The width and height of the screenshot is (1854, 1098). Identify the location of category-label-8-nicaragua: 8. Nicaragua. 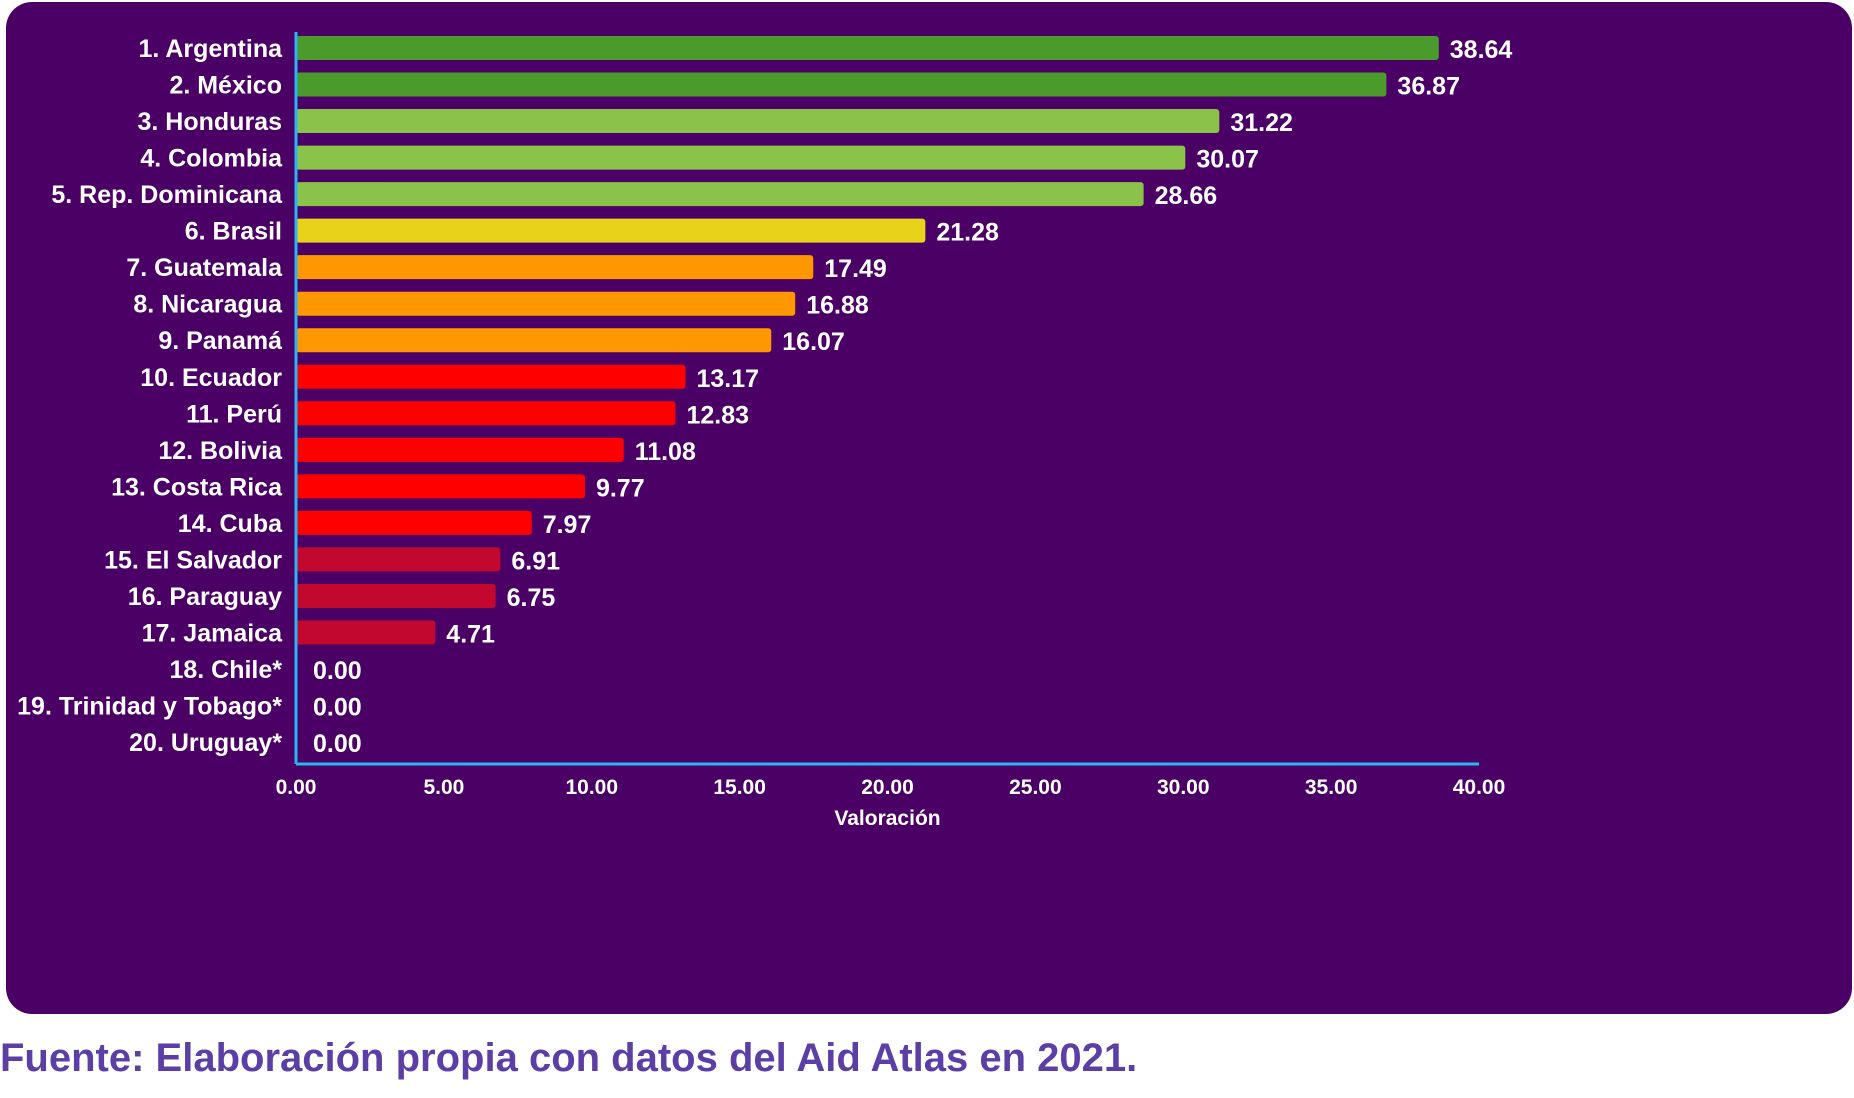
(208, 305).